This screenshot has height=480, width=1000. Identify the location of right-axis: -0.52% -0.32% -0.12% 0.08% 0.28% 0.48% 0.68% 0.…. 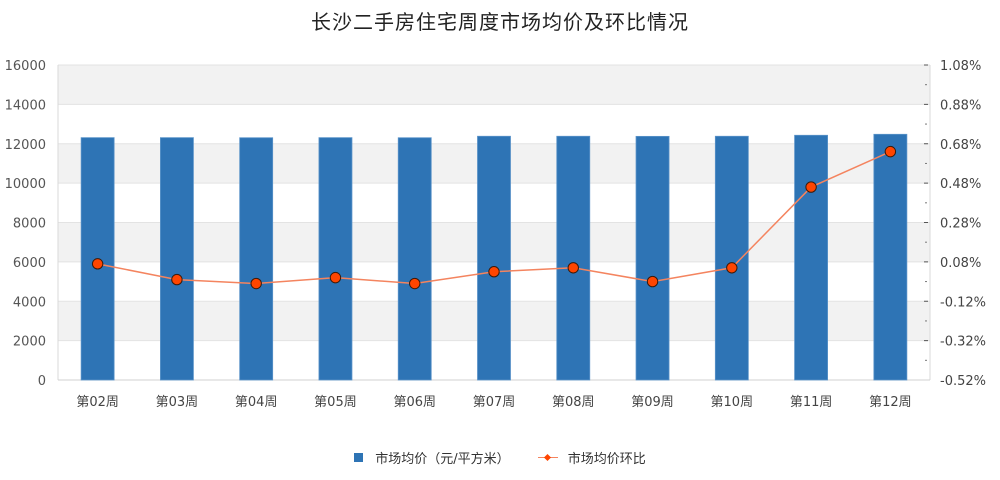
(955, 224).